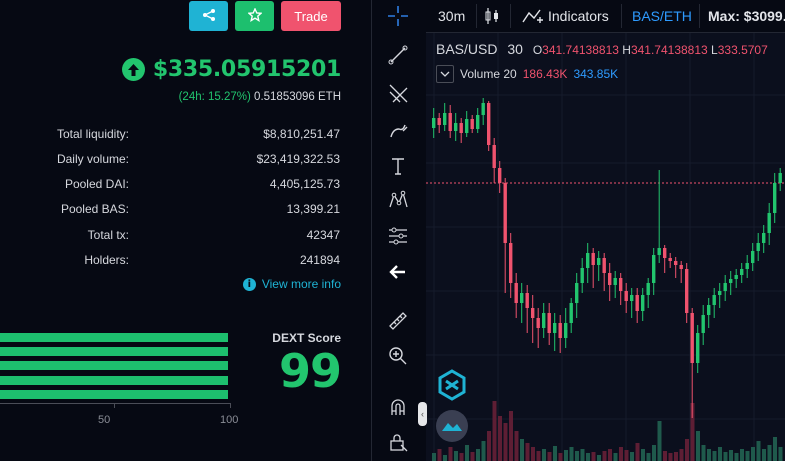 The image size is (785, 461). Describe the element at coordinates (310, 371) in the screenshot. I see `dext-score-value: 99` at that location.